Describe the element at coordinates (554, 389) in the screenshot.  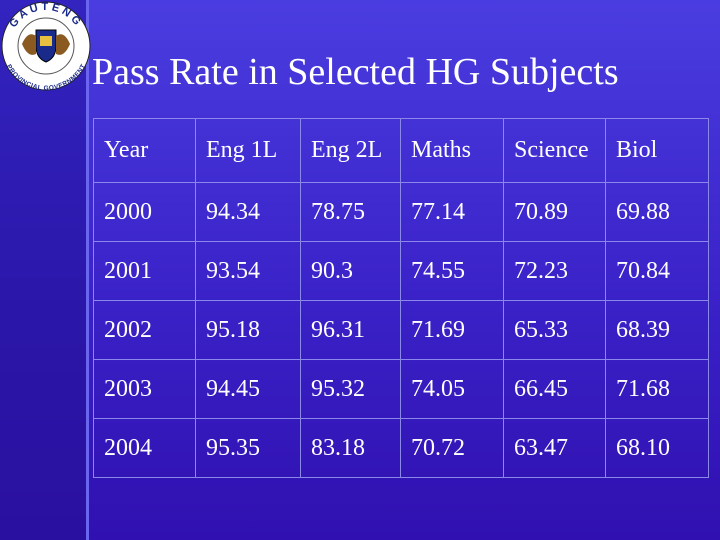
I see `cell: 66.45` at that location.